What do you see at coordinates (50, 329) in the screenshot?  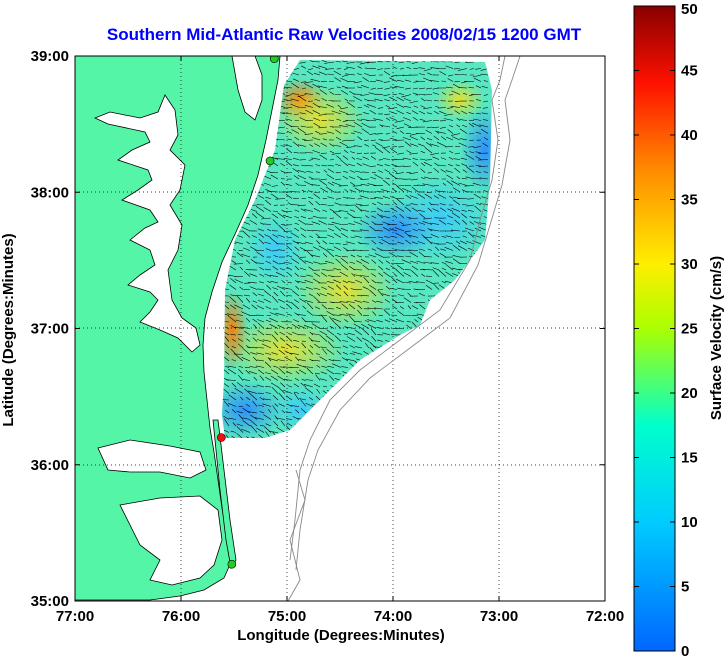 I see `y-axis: 35:00 36:00 37:00 38:00 39:00` at bounding box center [50, 329].